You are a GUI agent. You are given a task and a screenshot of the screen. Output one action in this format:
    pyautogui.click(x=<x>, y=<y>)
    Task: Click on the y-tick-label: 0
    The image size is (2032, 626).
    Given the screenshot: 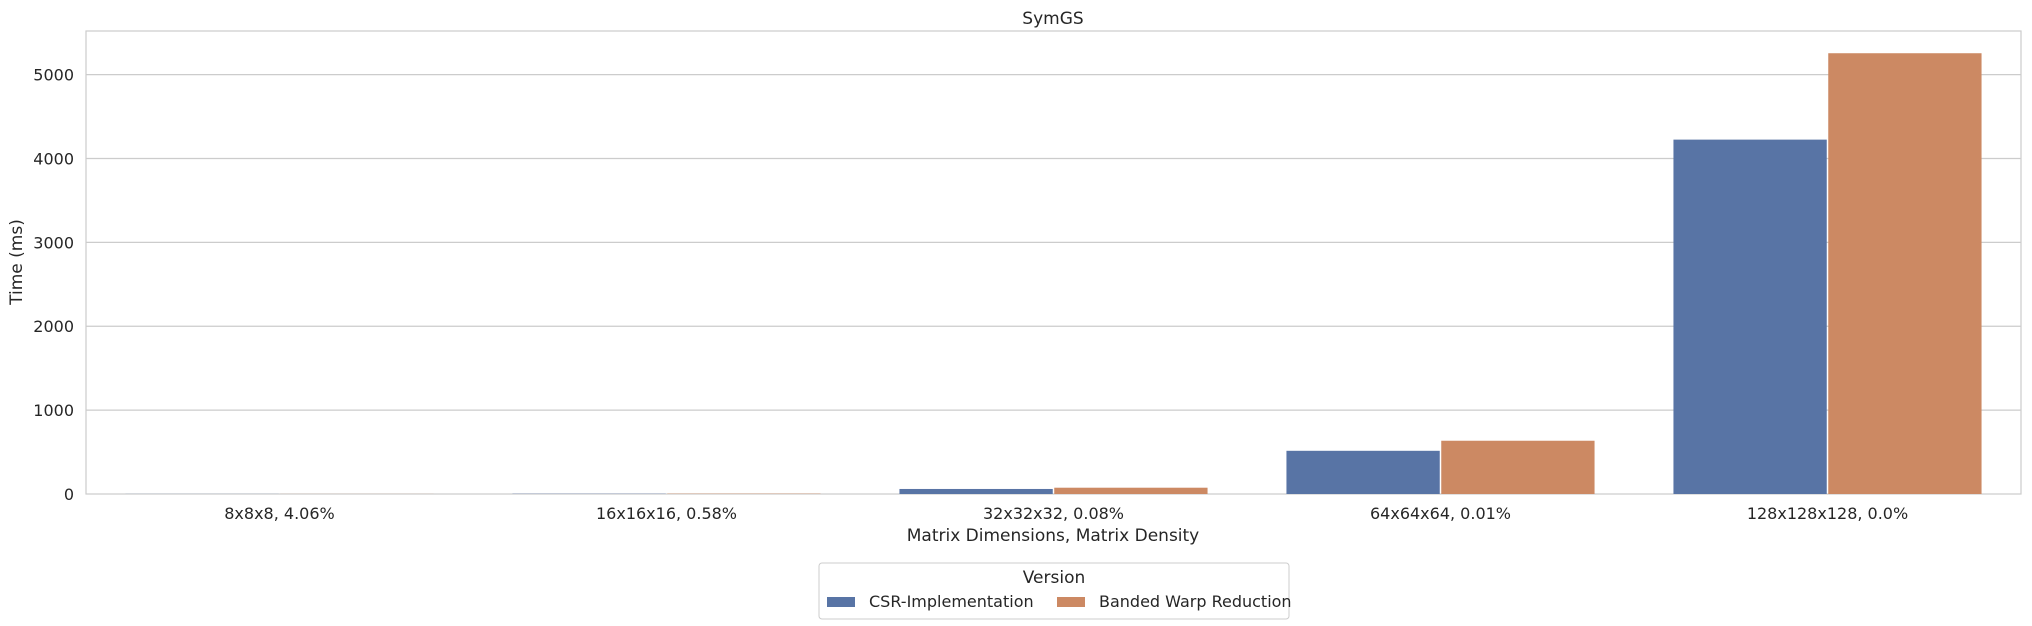 What is the action you would take?
    pyautogui.click(x=69, y=494)
    